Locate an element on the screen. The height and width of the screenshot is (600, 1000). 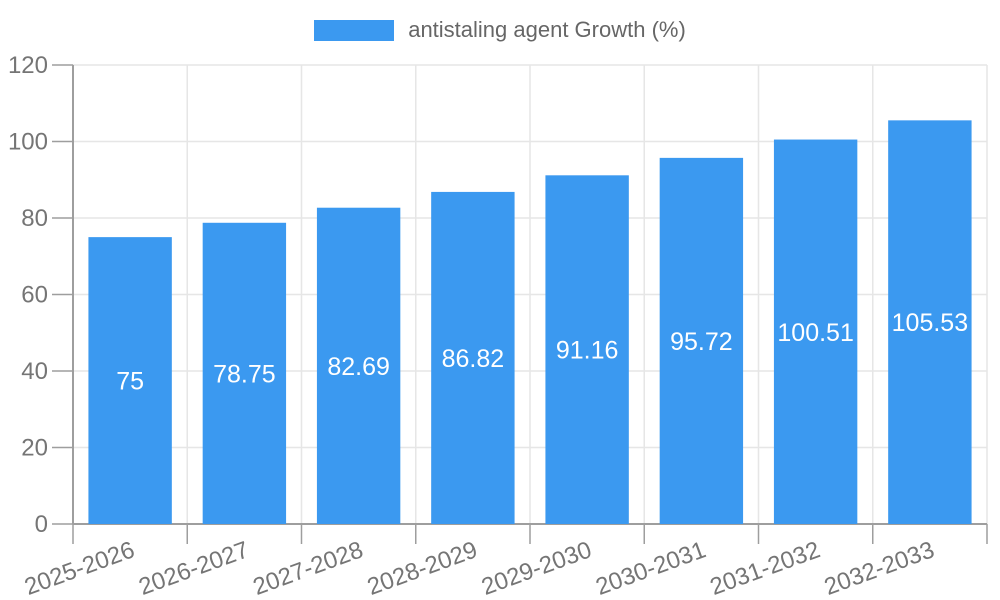
bar-value-label: 100.51 is located at coordinates (815, 333).